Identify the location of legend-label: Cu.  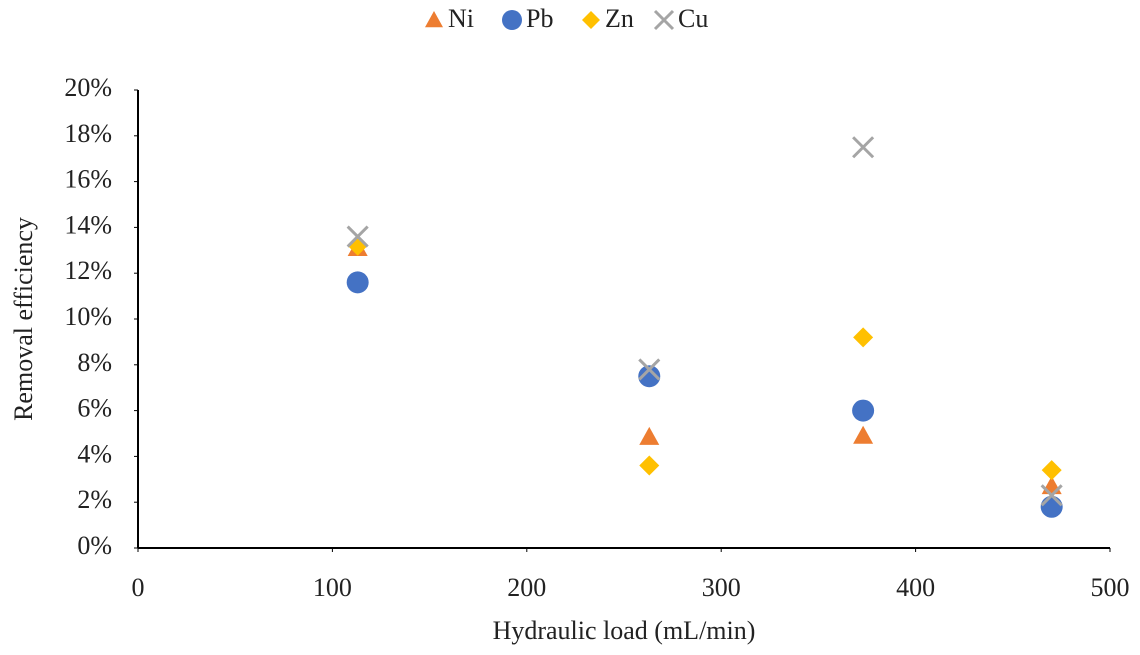
(693, 18).